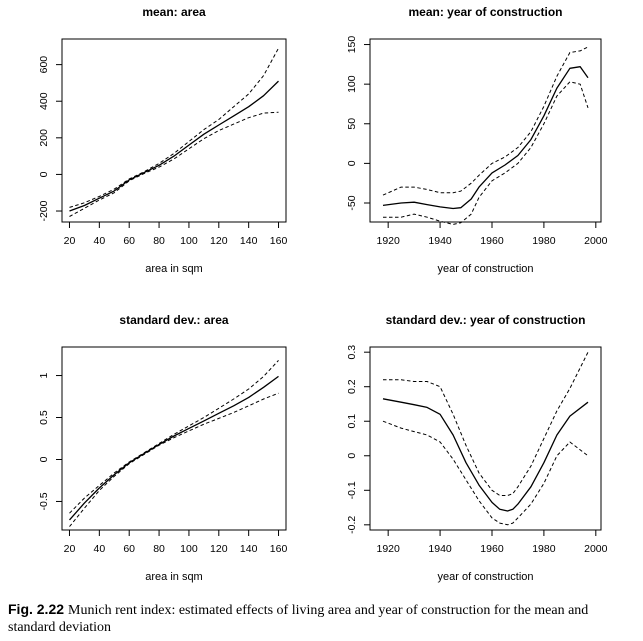  Describe the element at coordinates (352, 421) in the screenshot. I see `y-tick-label: 0.1` at that location.